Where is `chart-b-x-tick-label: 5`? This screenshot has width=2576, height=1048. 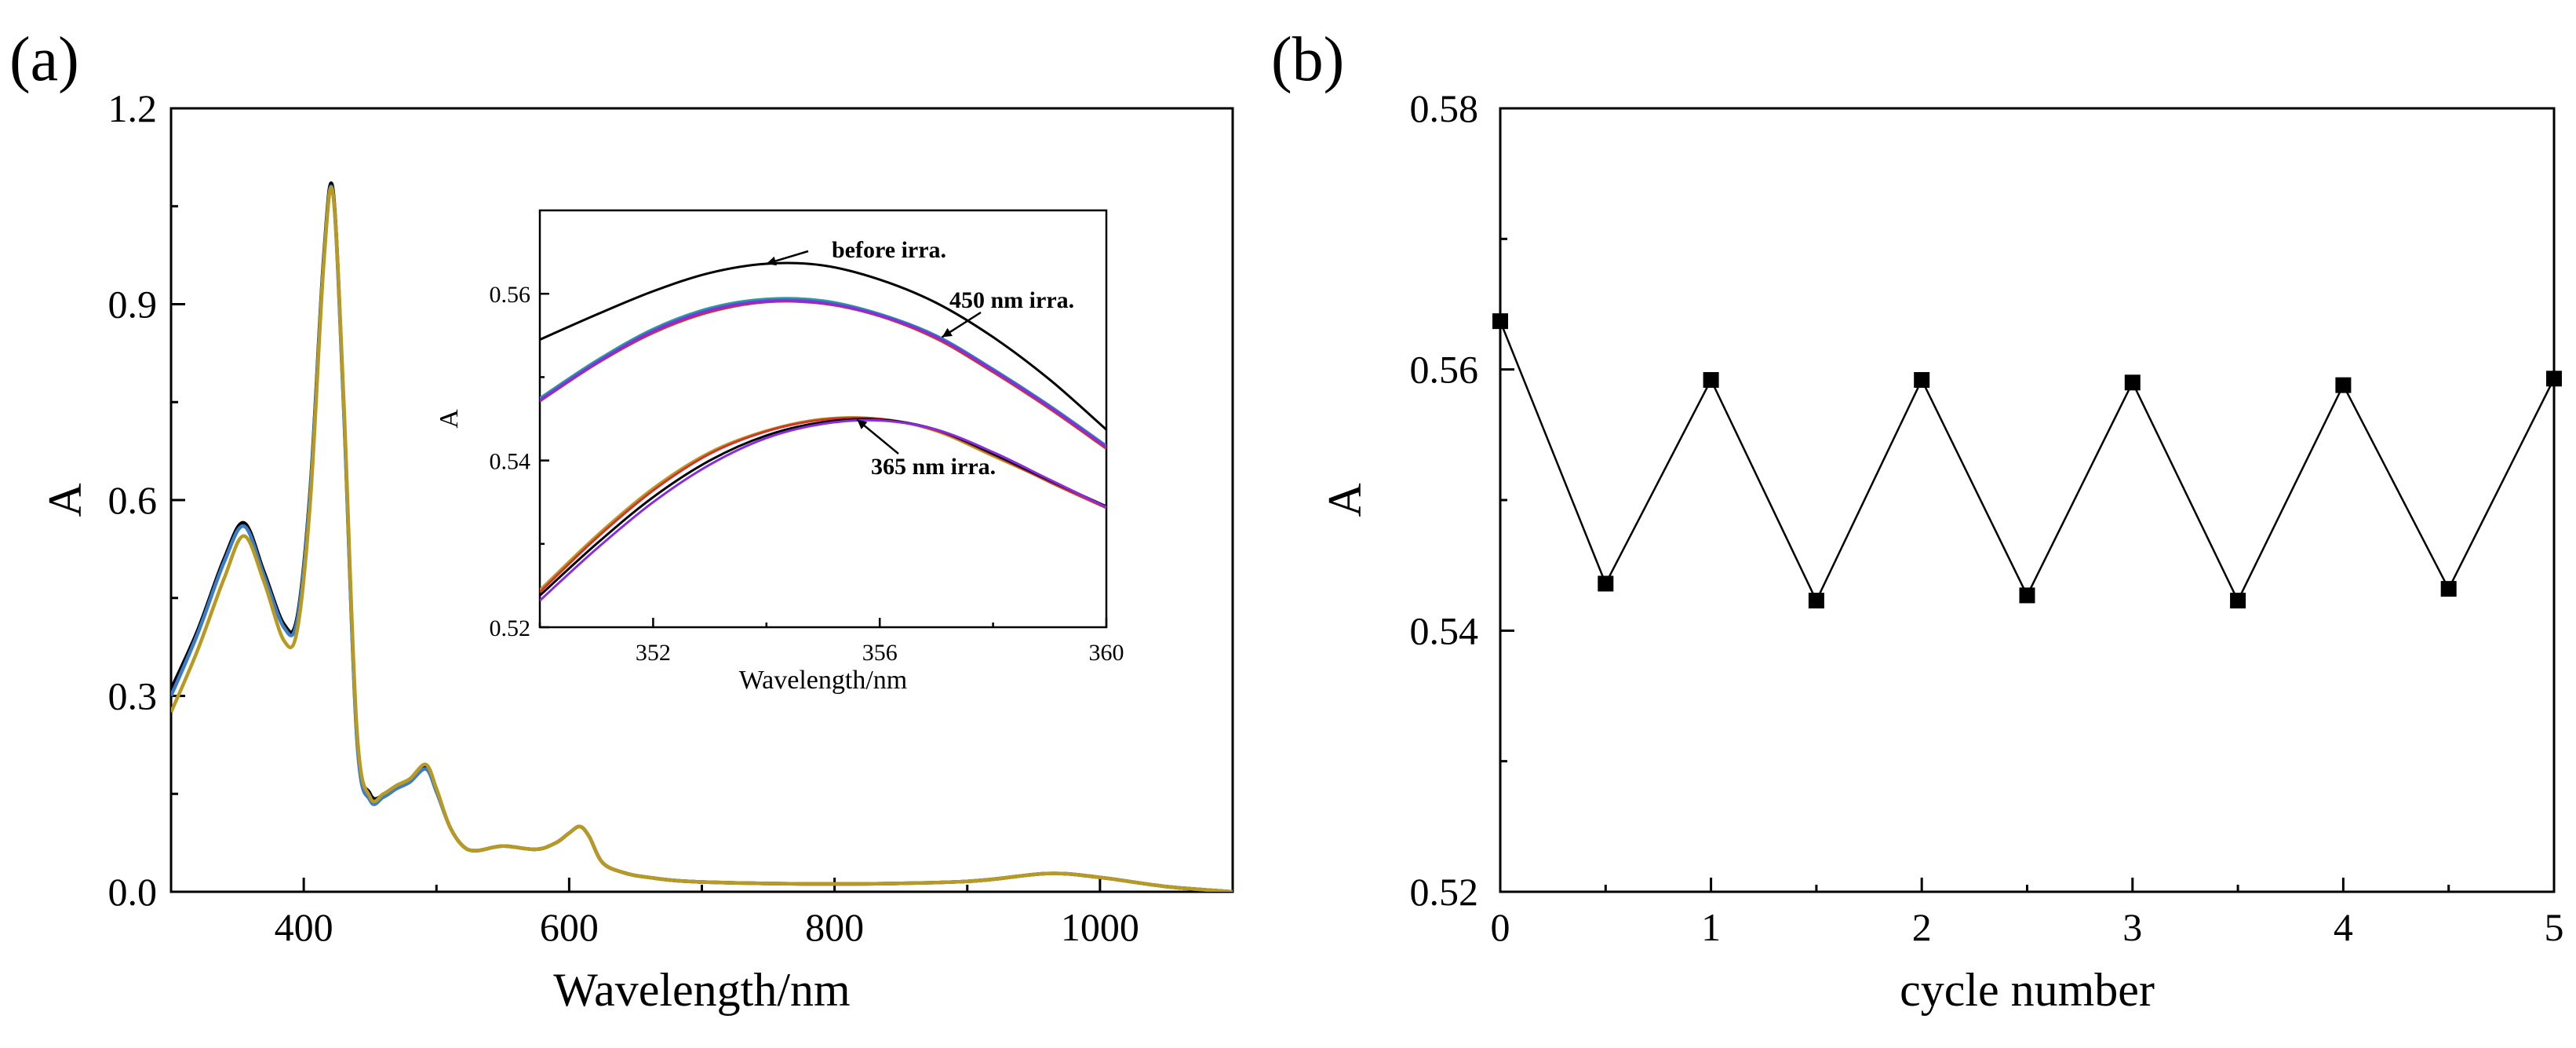
chart-b-x-tick-label: 5 is located at coordinates (2554, 927).